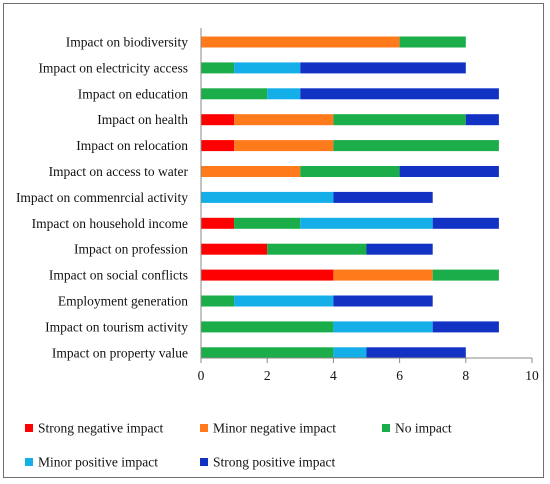 The width and height of the screenshot is (550, 484). I want to click on category-label: Impact on relocation, so click(132, 145).